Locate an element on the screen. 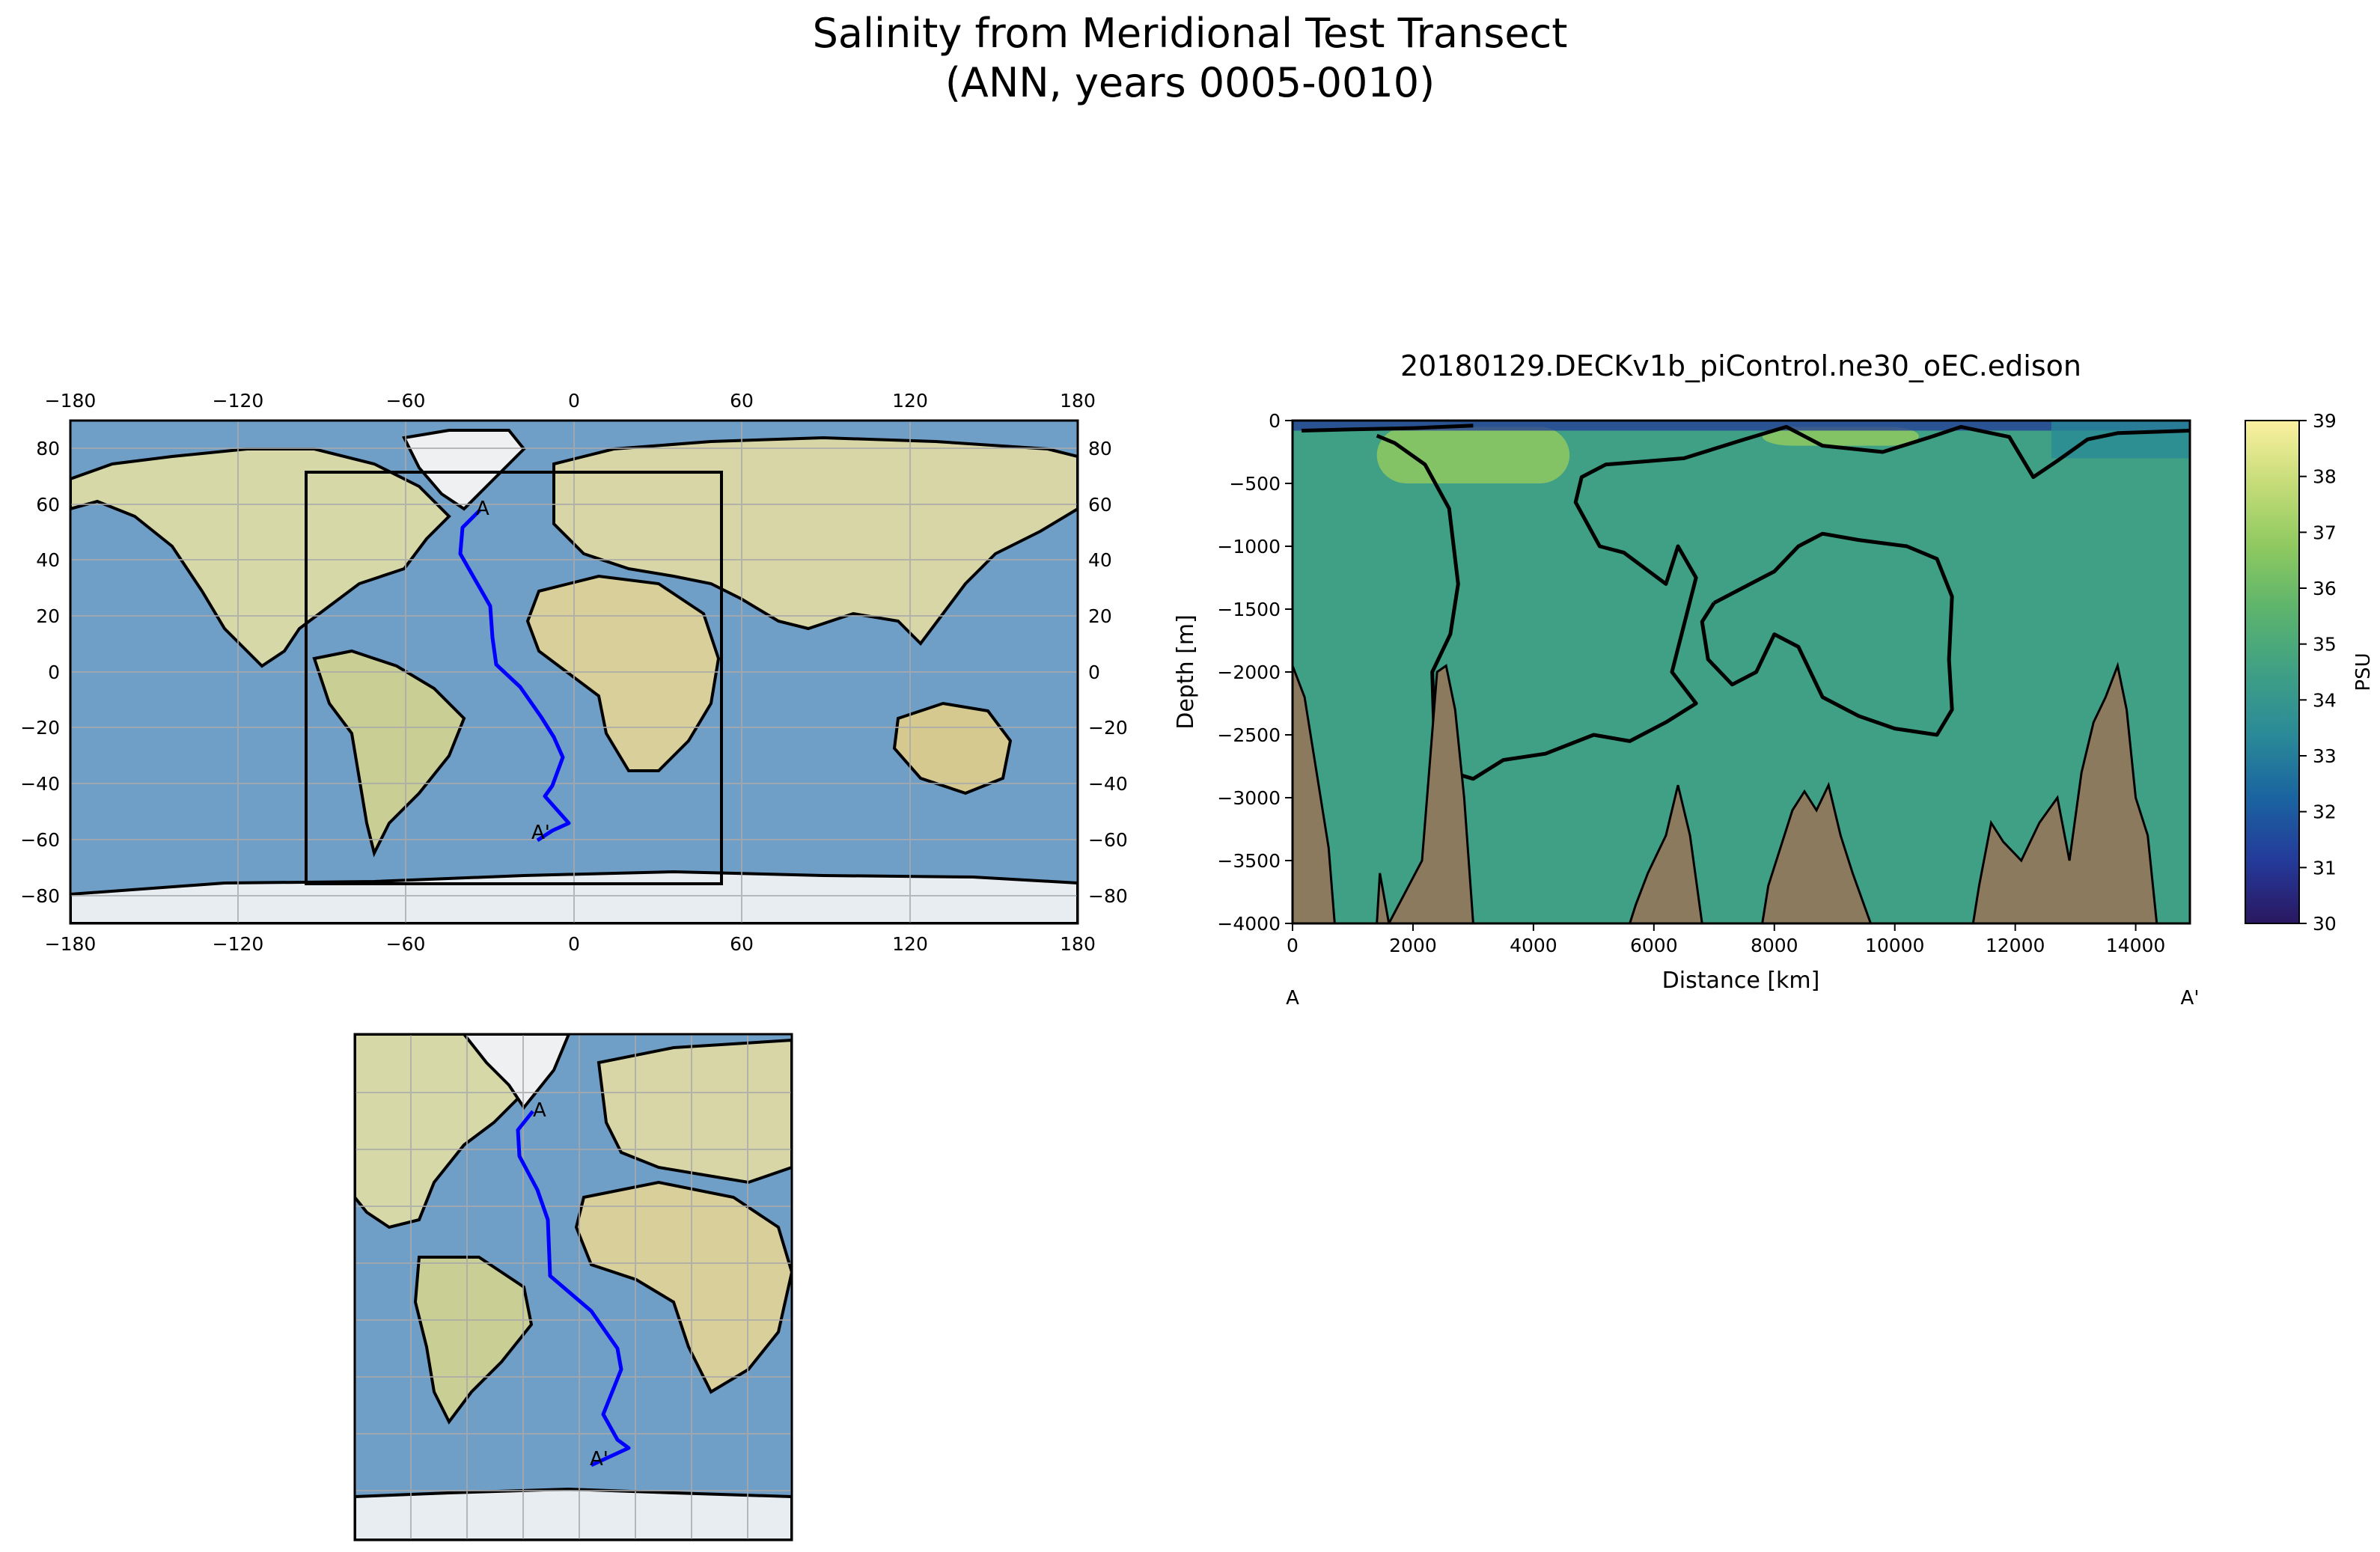 The image size is (2380, 1552). lon-tick: −120 is located at coordinates (238, 401).